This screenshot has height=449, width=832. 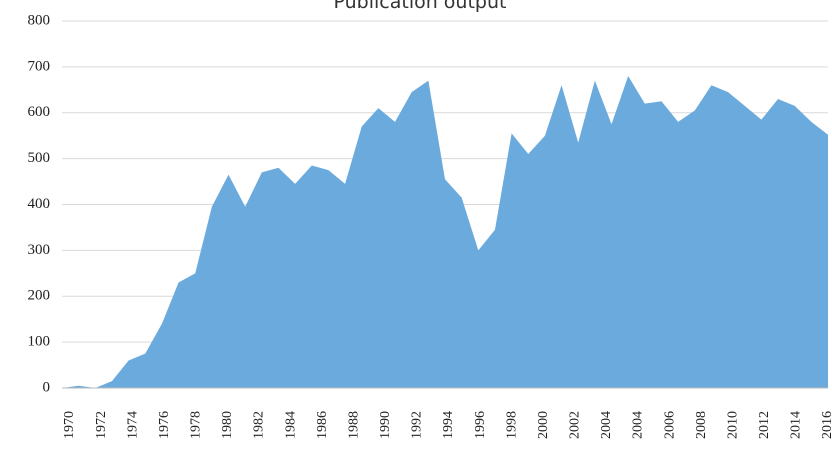 I want to click on y-tick-label: 100, so click(x=39, y=342).